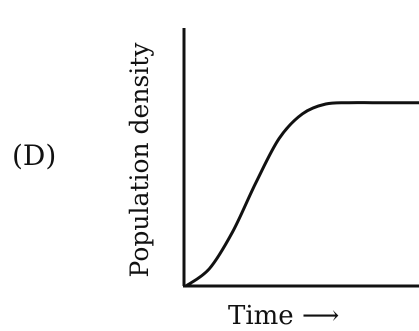  What do you see at coordinates (283, 316) in the screenshot?
I see `x-axis-label: Time ⟶` at bounding box center [283, 316].